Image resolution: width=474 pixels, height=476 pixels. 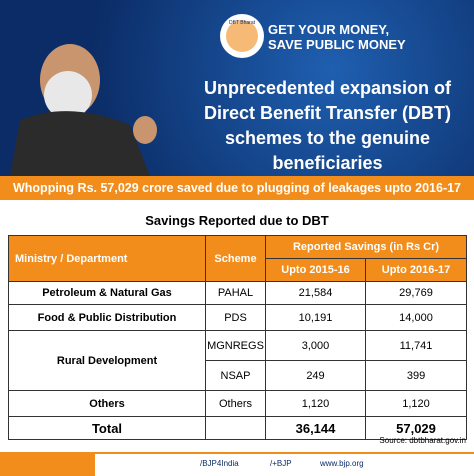 I want to click on ministry-cell: Petroleum & Natural Gas, so click(x=107, y=293).